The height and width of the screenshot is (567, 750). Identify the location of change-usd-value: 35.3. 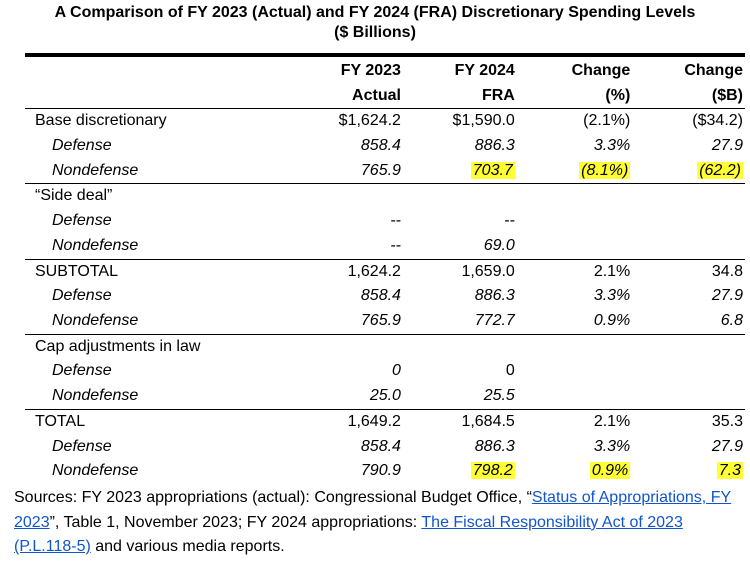
(687, 421).